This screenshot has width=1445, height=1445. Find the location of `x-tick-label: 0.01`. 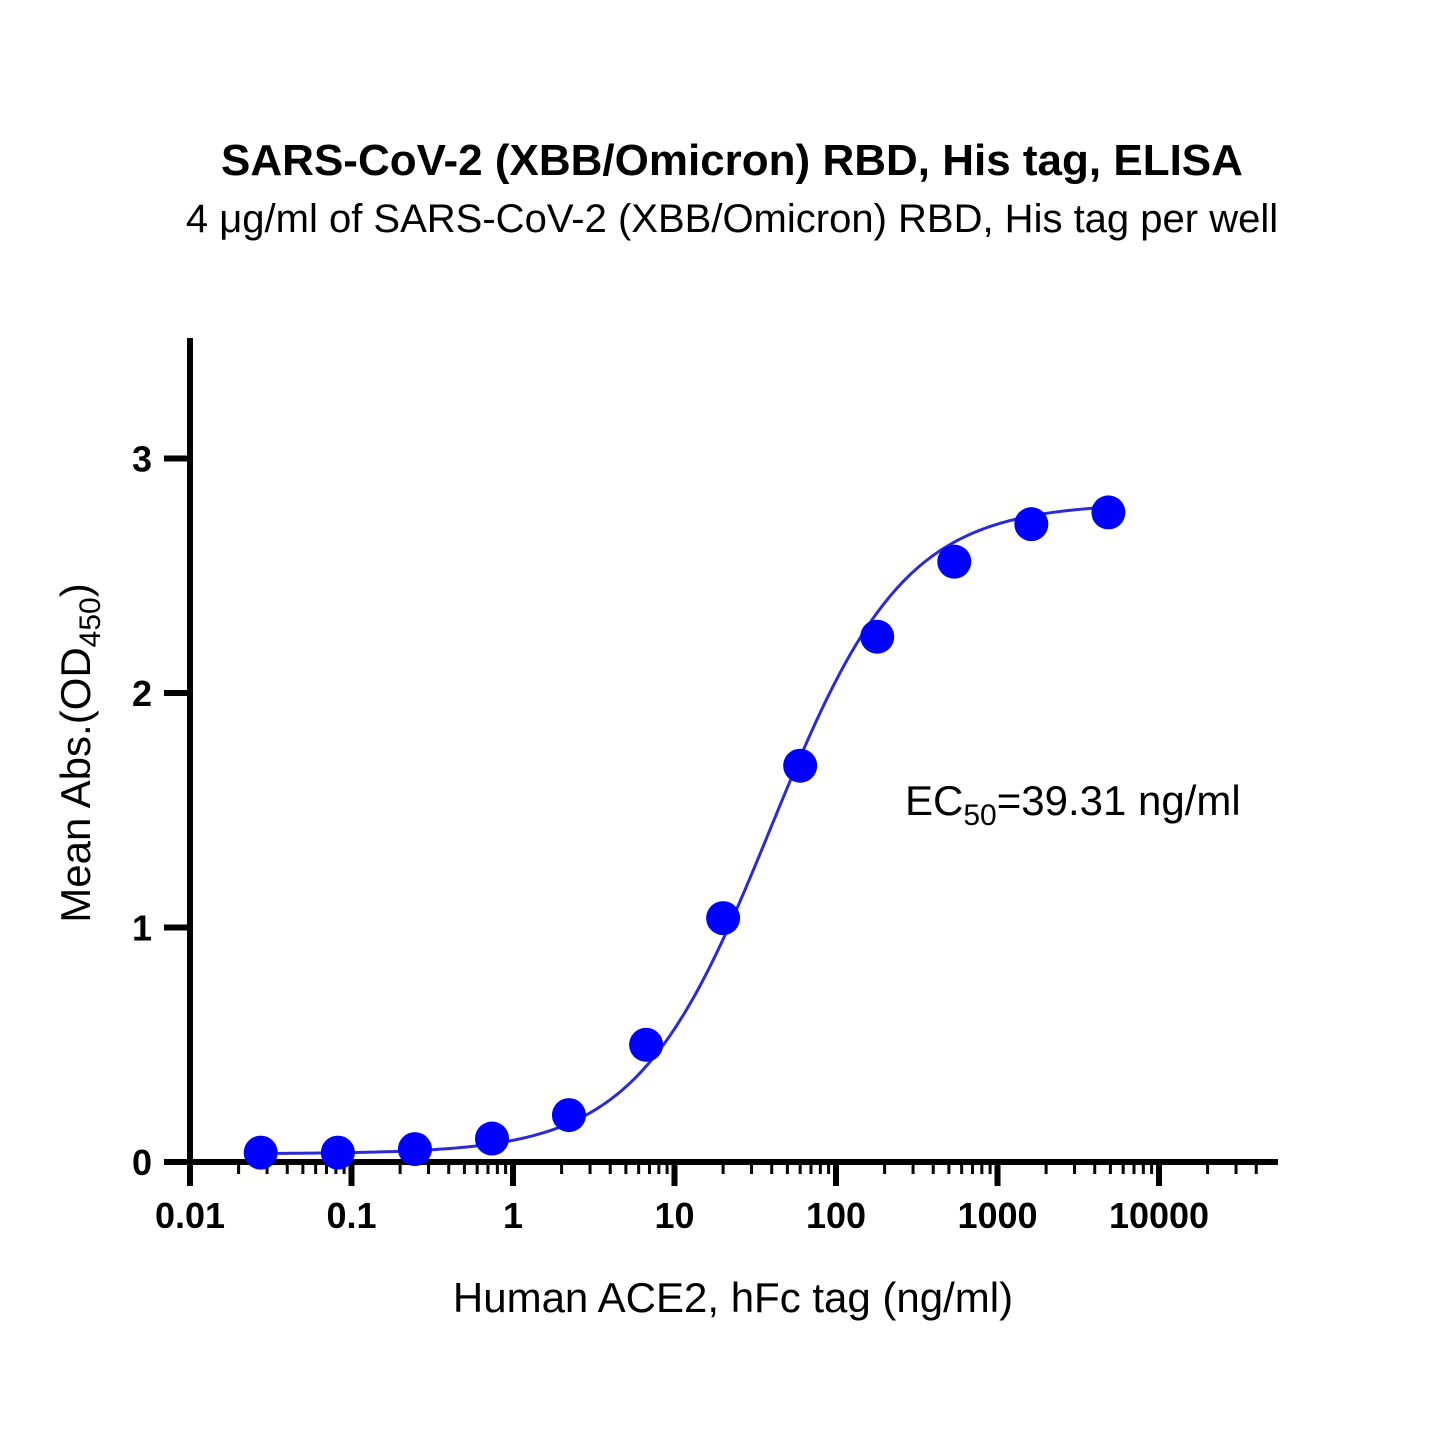

x-tick-label: 0.01 is located at coordinates (190, 1215).